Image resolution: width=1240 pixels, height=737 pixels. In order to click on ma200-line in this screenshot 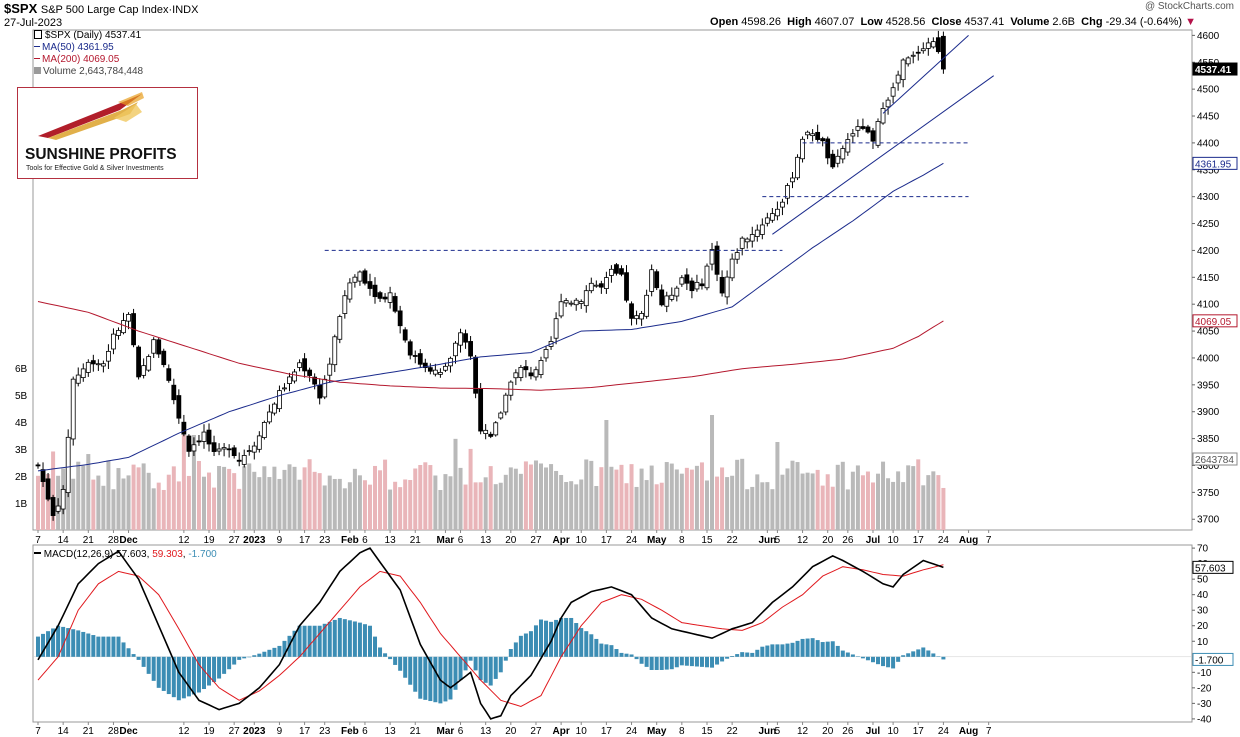, I will do `click(490, 346)`.